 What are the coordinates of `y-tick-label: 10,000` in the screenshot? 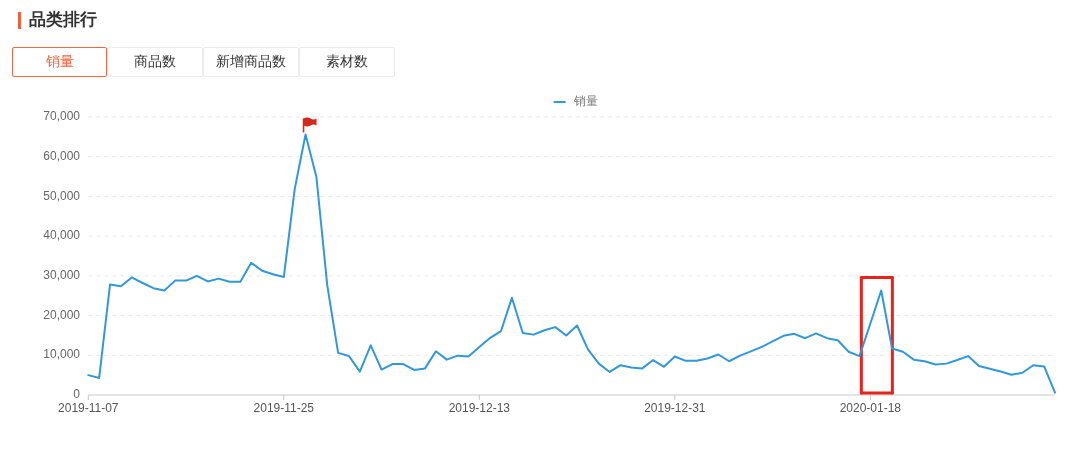 It's located at (62, 354).